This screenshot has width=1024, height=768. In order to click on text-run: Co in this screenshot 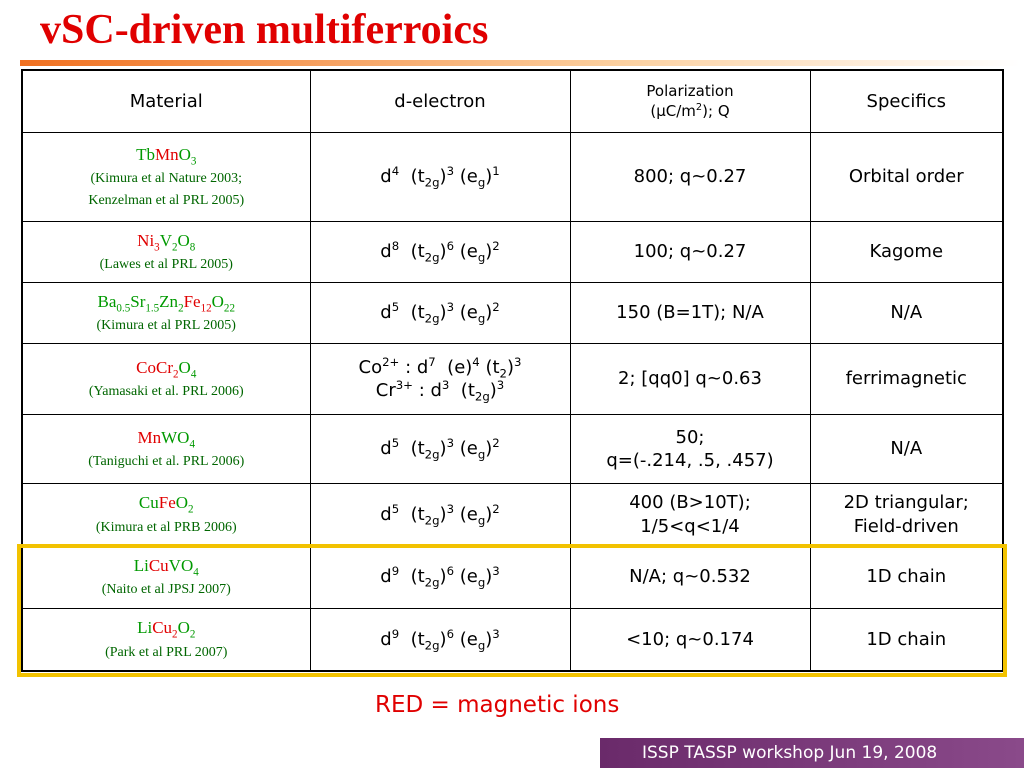, I will do `click(370, 367)`.